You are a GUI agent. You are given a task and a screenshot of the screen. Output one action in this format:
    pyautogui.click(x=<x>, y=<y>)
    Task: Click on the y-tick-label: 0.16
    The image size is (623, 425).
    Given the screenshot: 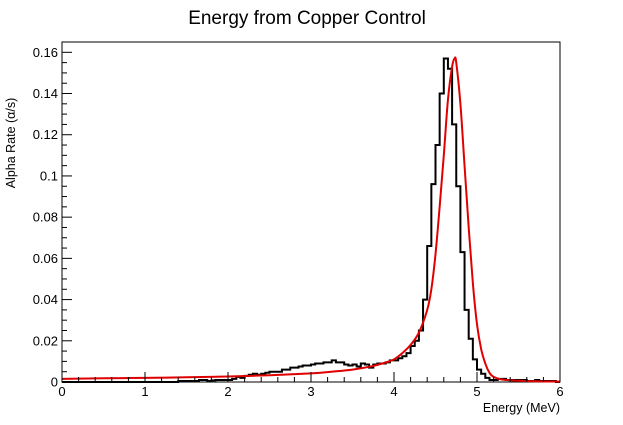 What is the action you would take?
    pyautogui.click(x=45, y=52)
    